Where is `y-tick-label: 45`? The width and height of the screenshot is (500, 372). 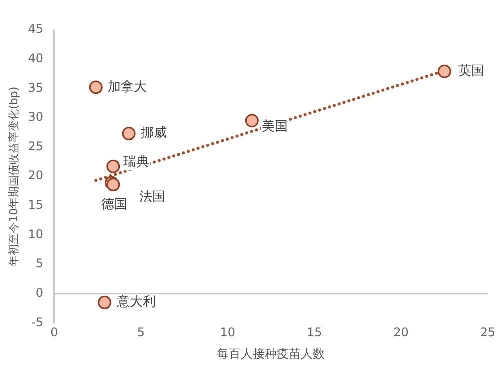 y-tick-label: 45 is located at coordinates (36, 29).